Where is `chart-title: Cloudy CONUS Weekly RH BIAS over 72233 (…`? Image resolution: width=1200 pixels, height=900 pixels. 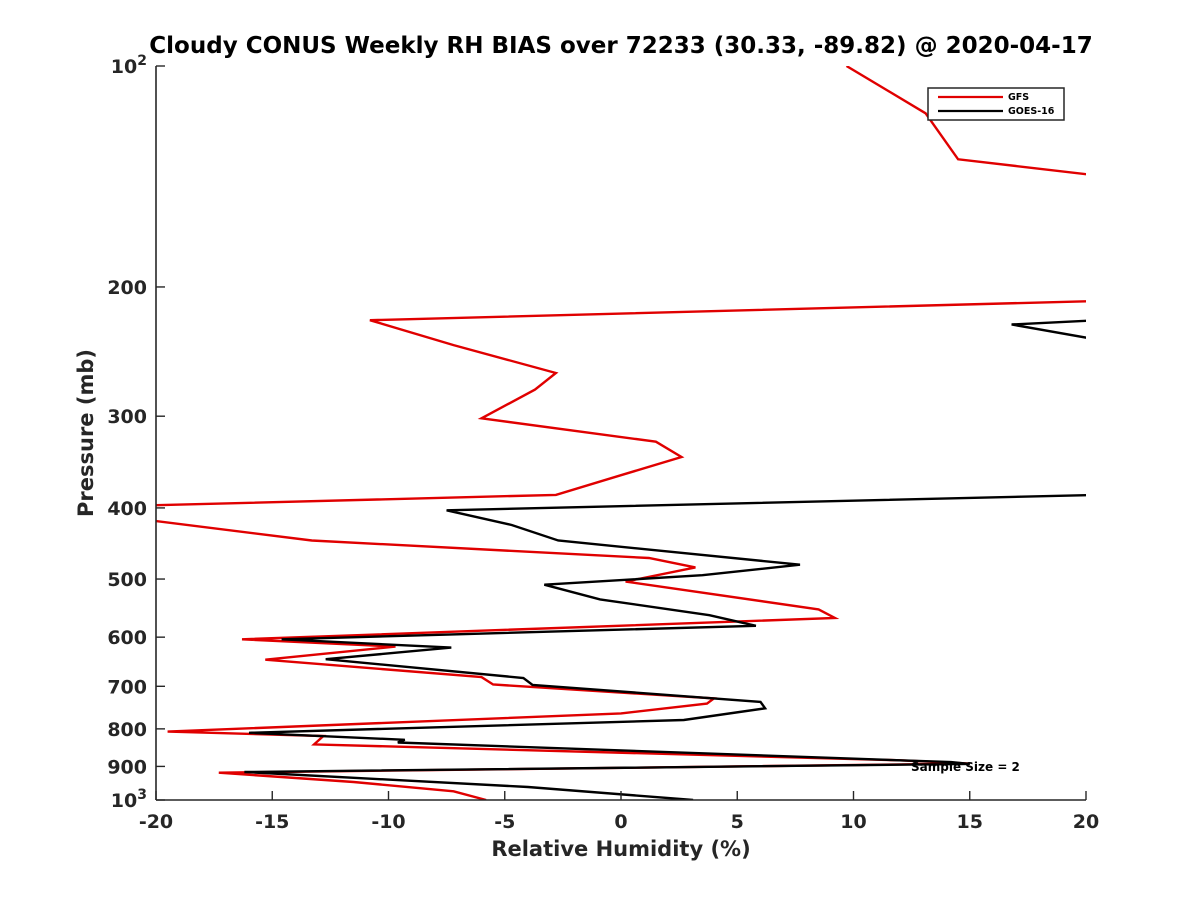
chart-title: Cloudy CONUS Weekly RH BIAS over 72233 (… is located at coordinates (620, 46).